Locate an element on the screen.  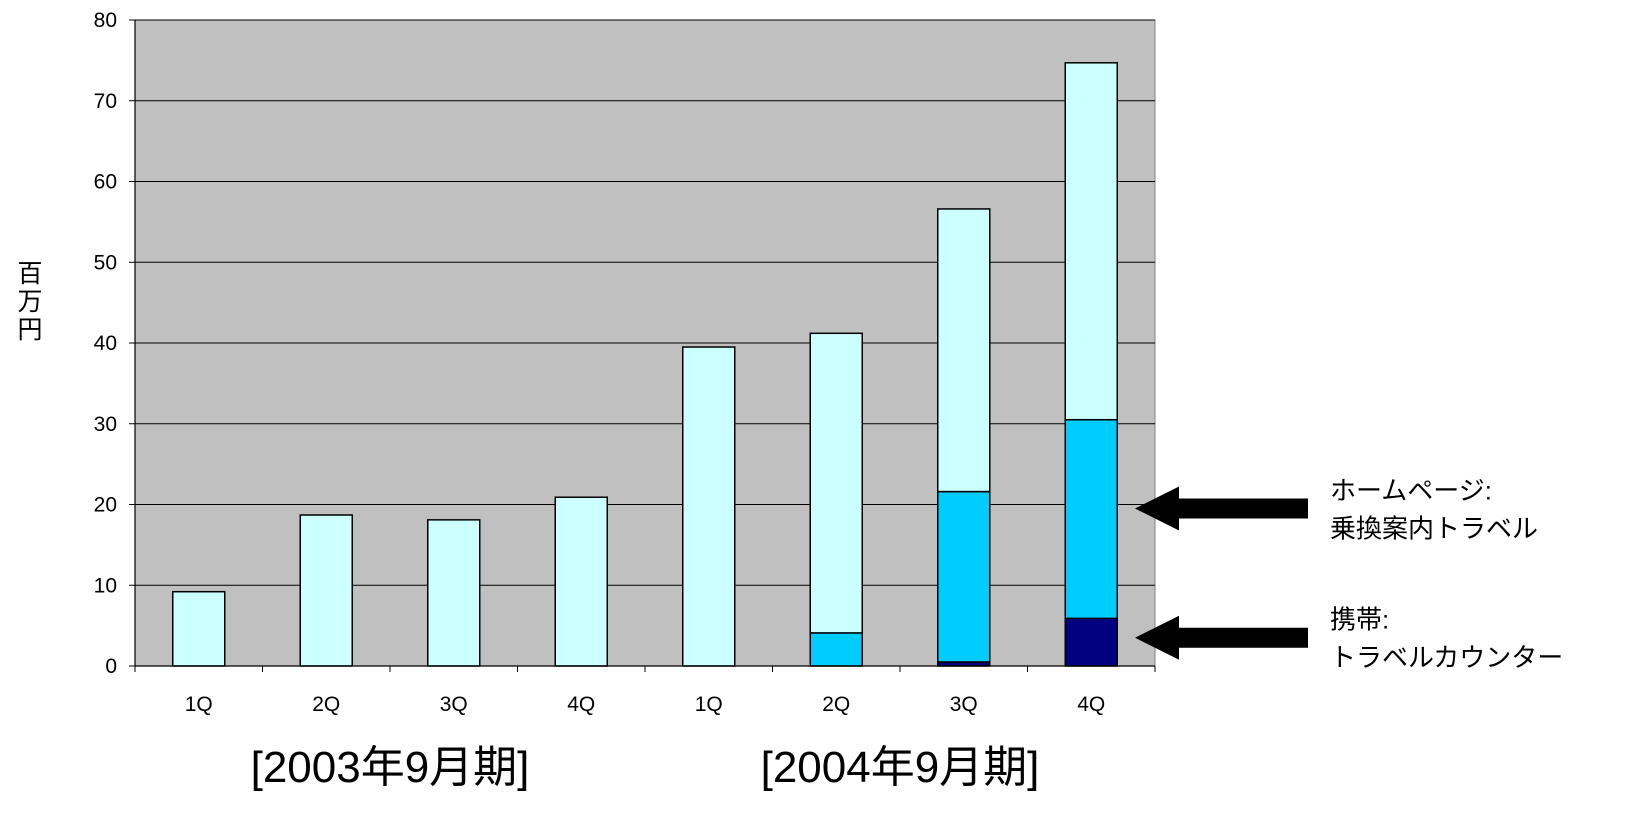
y-tick-label: 20 is located at coordinates (105, 505).